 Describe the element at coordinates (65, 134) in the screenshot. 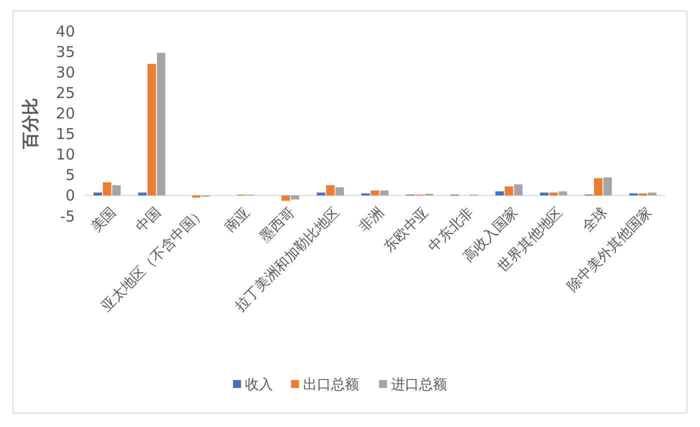

I see `y-tick-label: 15` at that location.